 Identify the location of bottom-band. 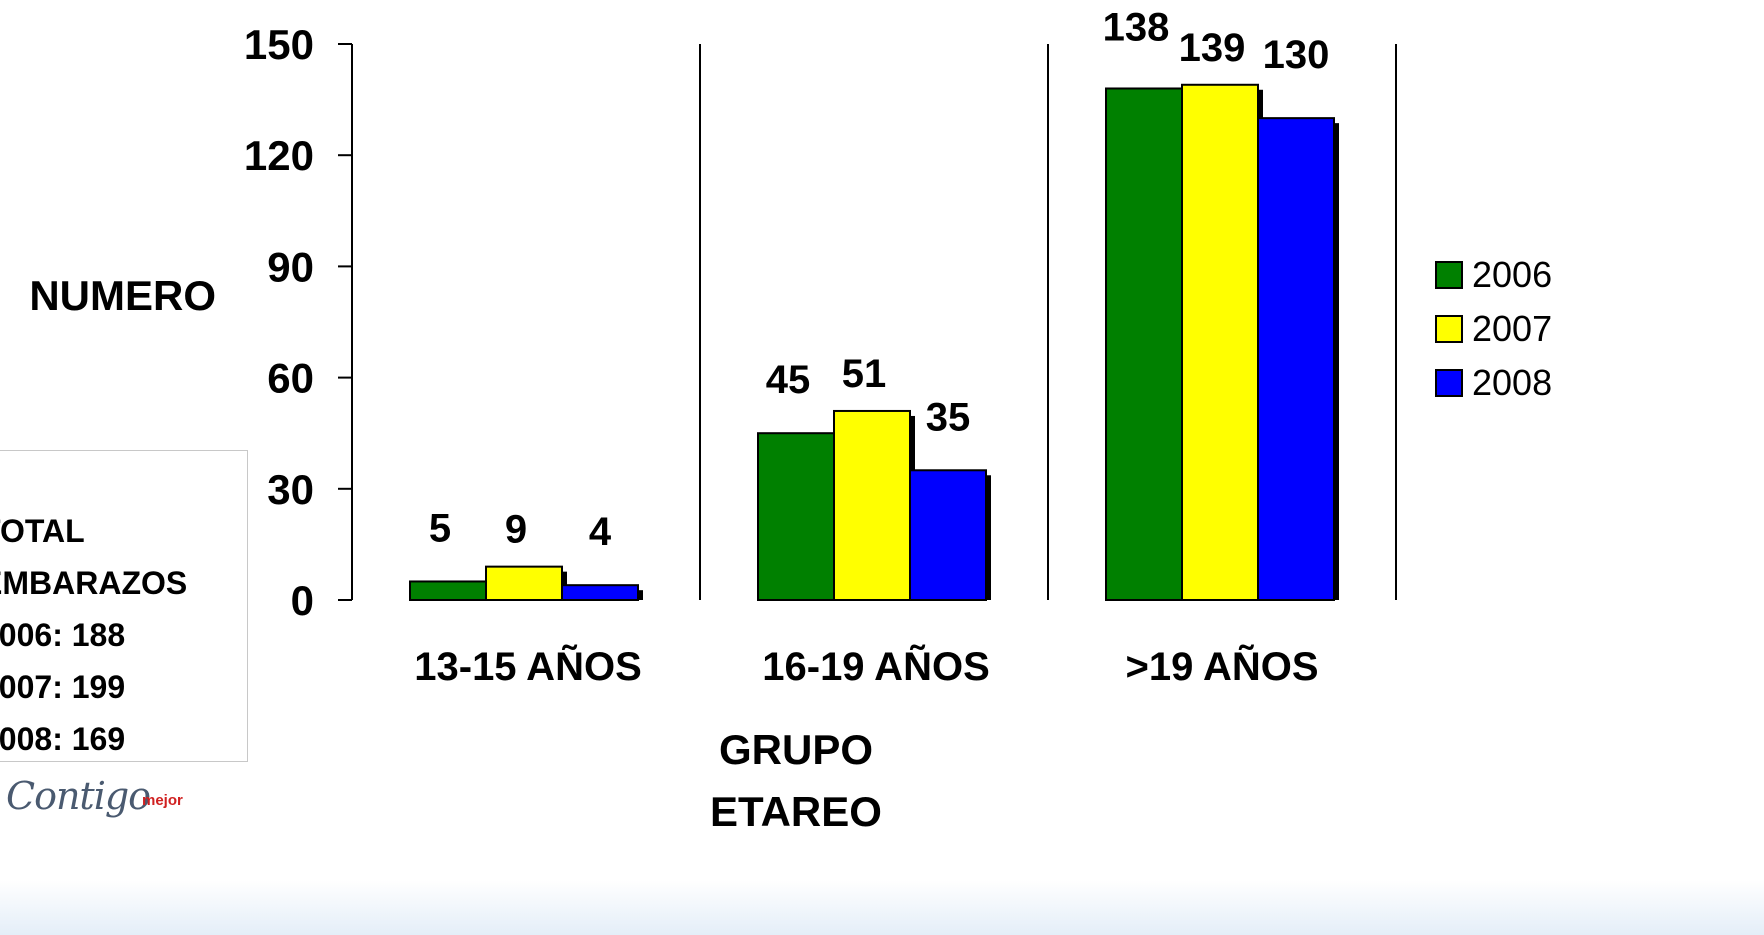
(882, 907).